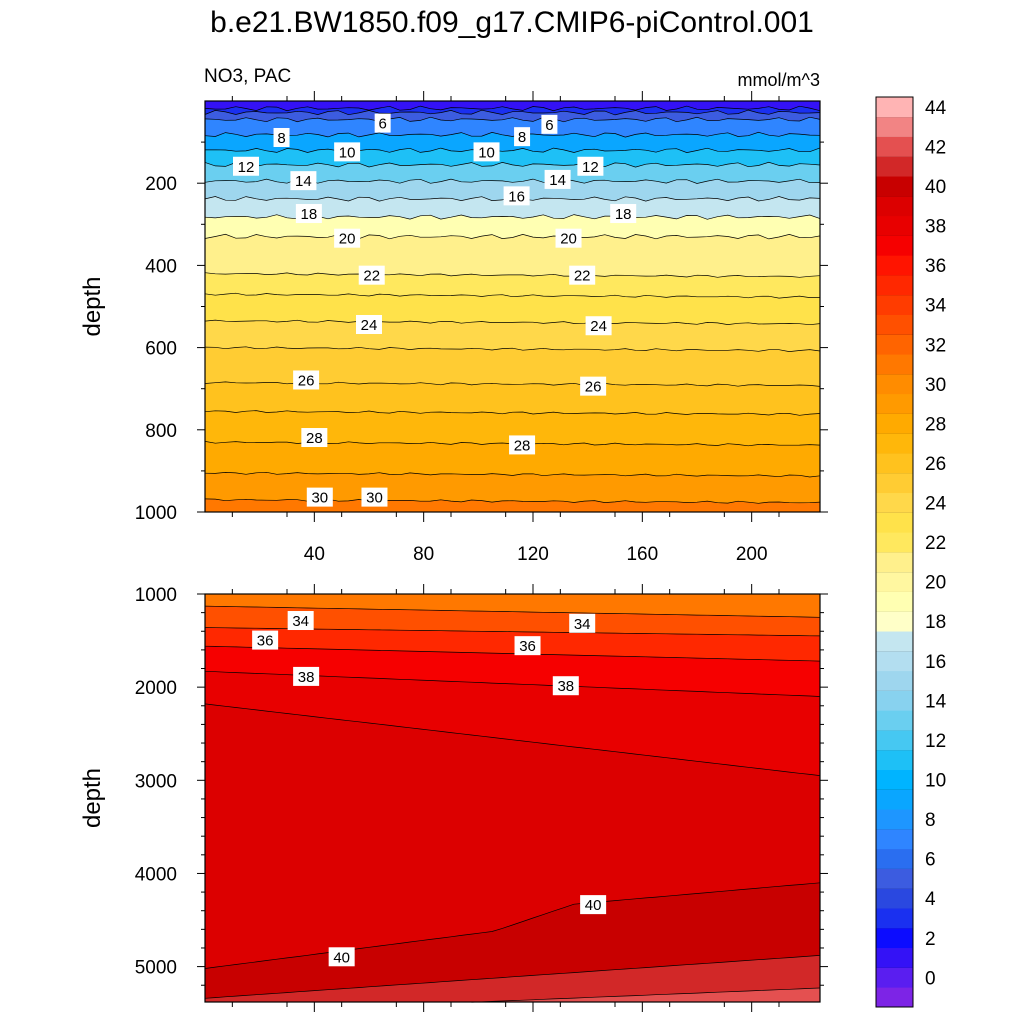  What do you see at coordinates (935, 543) in the screenshot?
I see `colorbar-tick-label: 22` at bounding box center [935, 543].